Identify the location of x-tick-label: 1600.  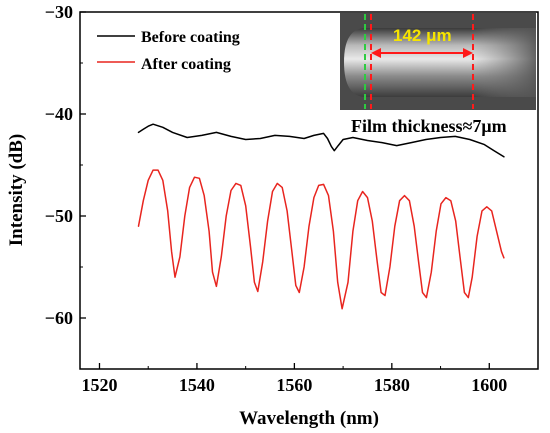
(489, 385).